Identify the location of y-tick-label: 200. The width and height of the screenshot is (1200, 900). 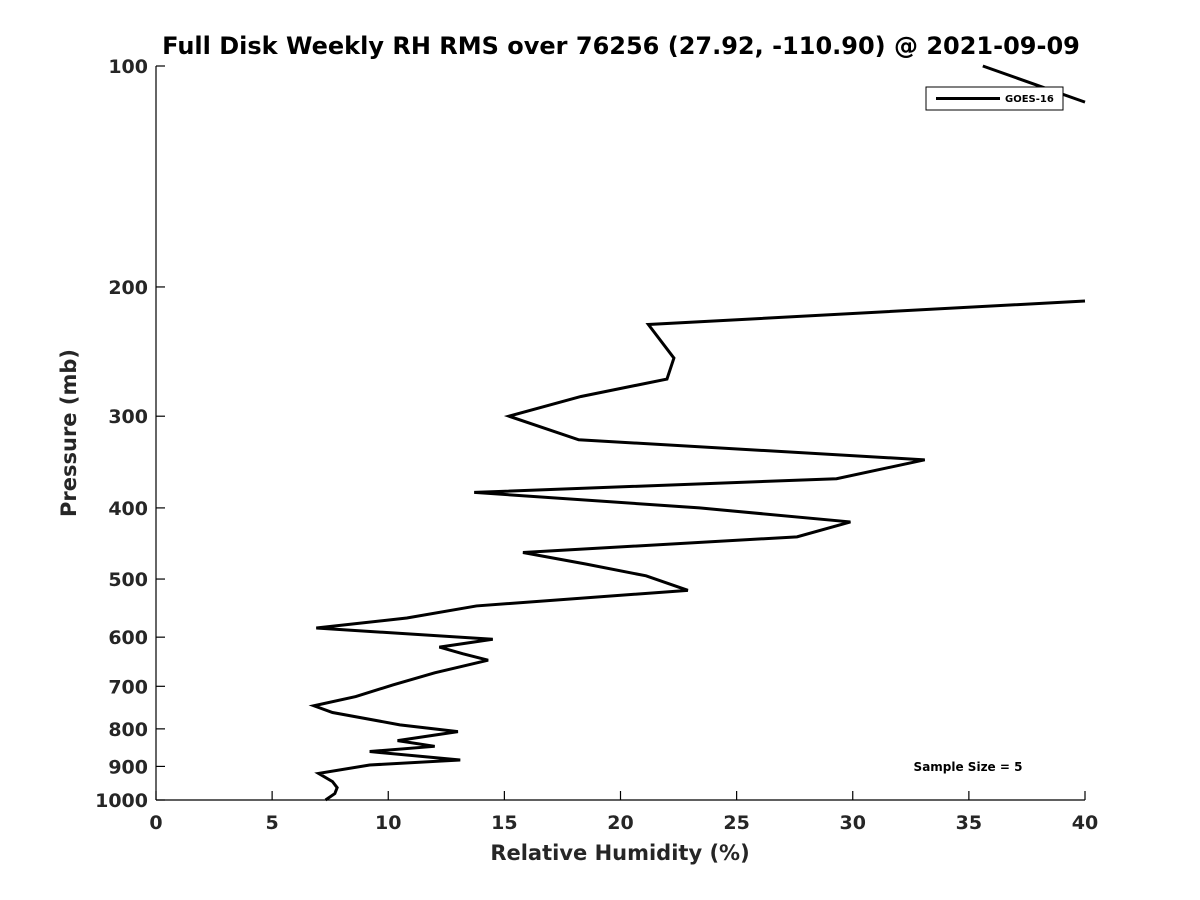
(128, 288).